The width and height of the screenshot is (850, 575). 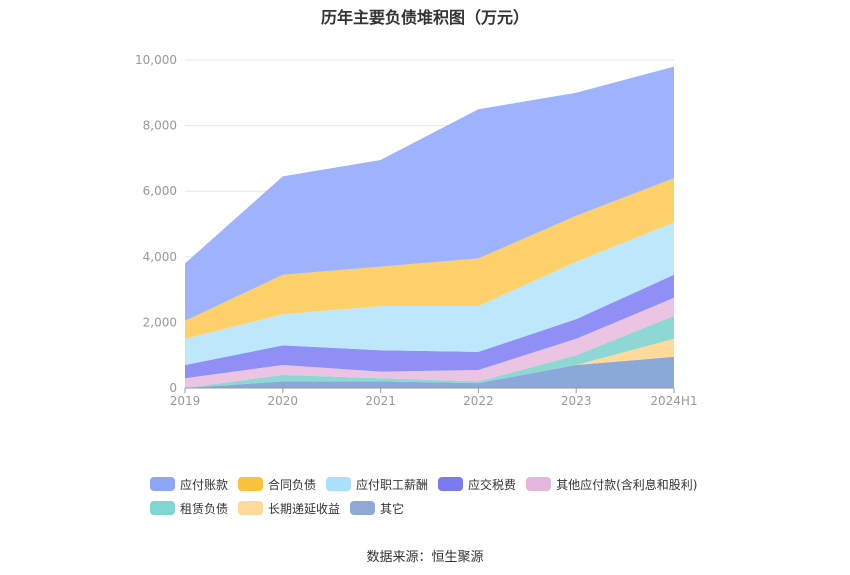 What do you see at coordinates (160, 322) in the screenshot?
I see `y-tick-label: 2,000` at bounding box center [160, 322].